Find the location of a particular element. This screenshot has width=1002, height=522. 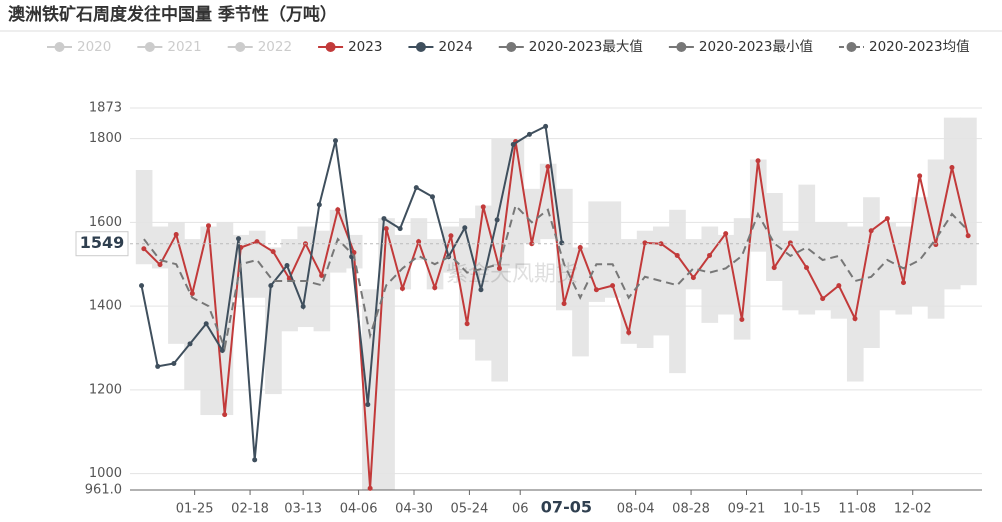

x-tick-label: 02-18 is located at coordinates (250, 509).